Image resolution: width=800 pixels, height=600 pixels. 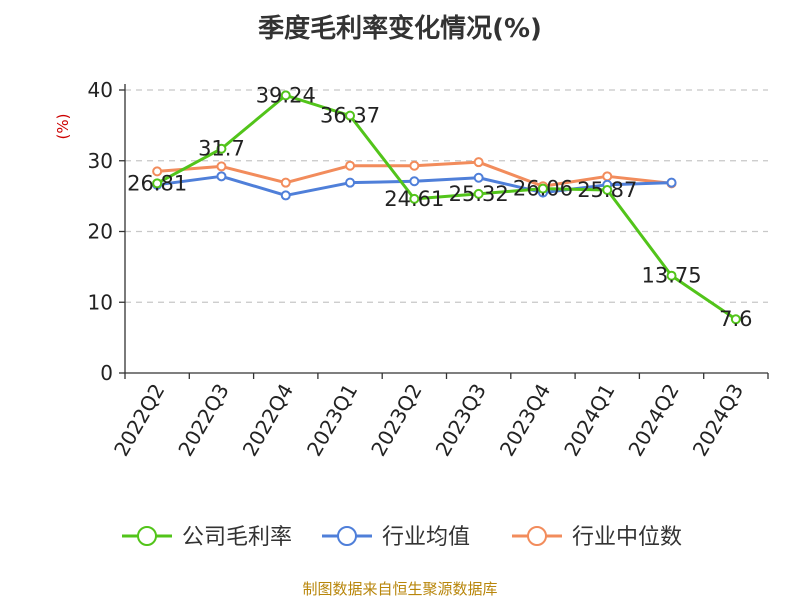 What do you see at coordinates (100, 90) in the screenshot?
I see `y-tick-label: 40` at bounding box center [100, 90].